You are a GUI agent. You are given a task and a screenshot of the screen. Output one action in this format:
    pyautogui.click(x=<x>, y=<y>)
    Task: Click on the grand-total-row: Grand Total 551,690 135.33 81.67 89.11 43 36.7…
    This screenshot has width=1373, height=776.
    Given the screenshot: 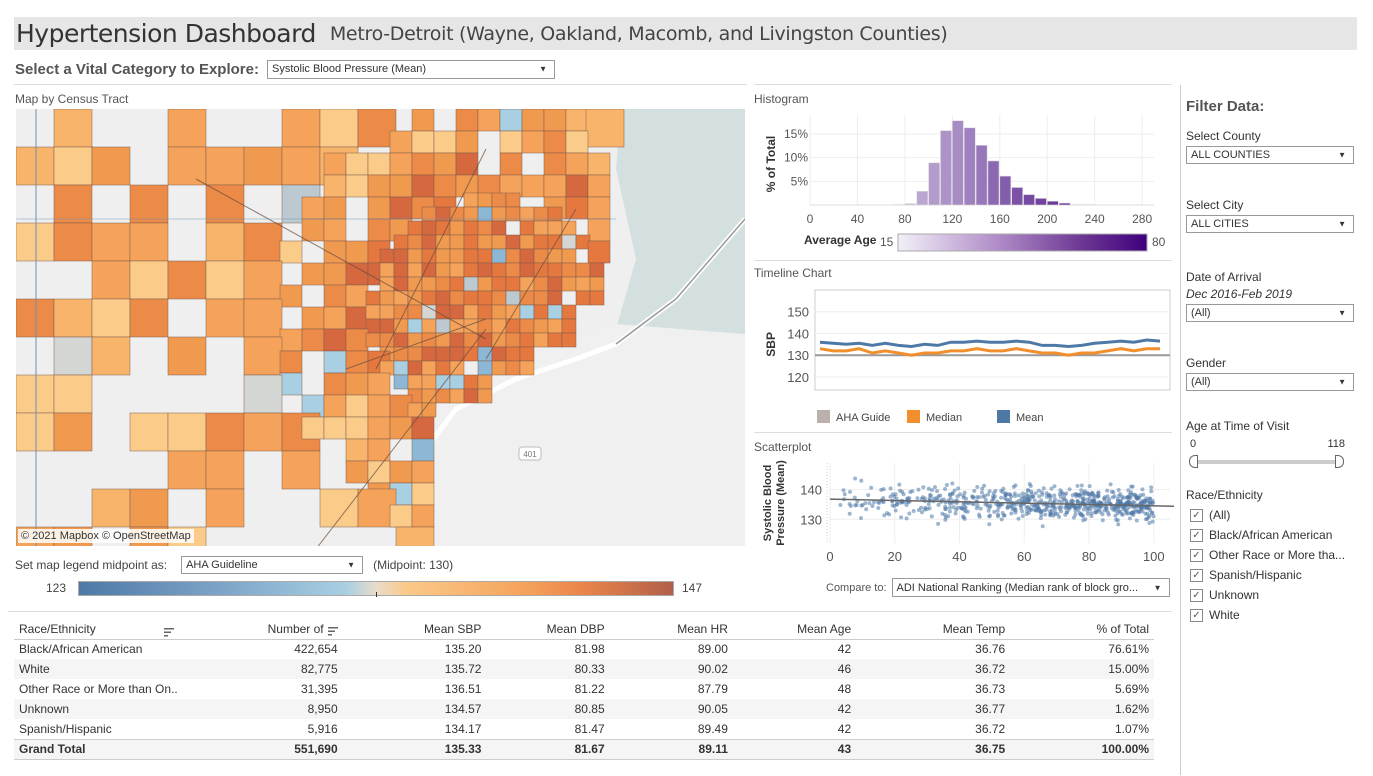 What is the action you would take?
    pyautogui.click(x=584, y=749)
    